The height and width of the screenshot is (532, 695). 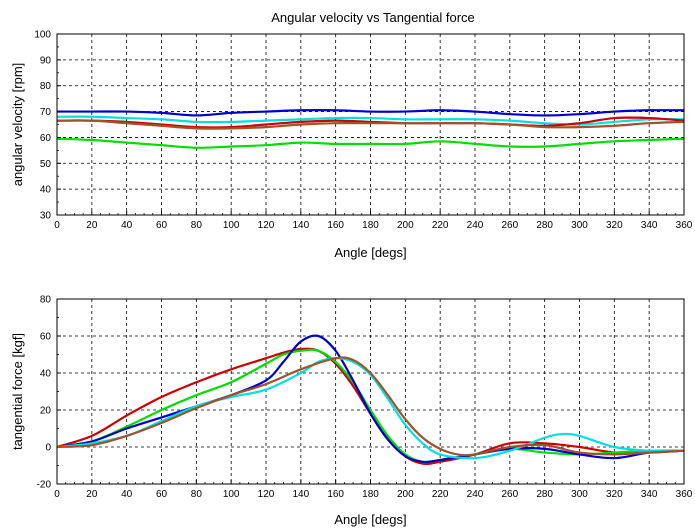 I want to click on y-axis-title: tangential force [kgf], so click(x=17, y=391).